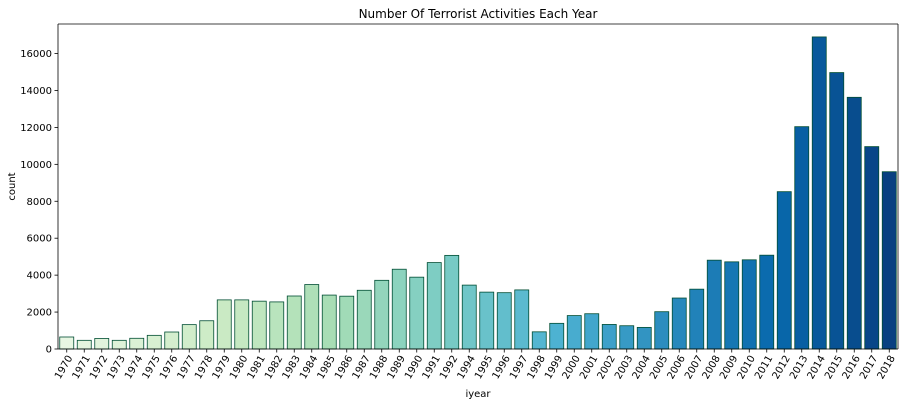 The width and height of the screenshot is (906, 404). What do you see at coordinates (592, 331) in the screenshot?
I see `bar-2001` at bounding box center [592, 331].